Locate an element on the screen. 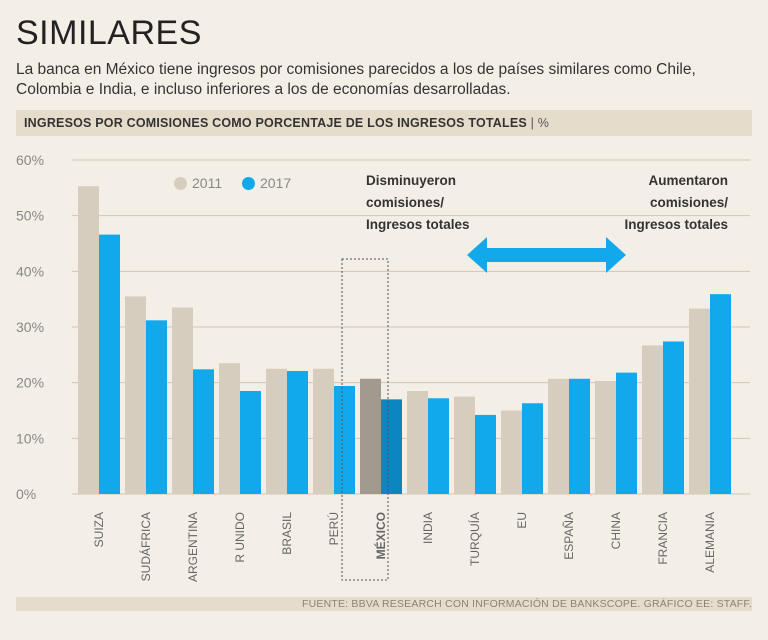 This screenshot has height=640, width=768. annotation-increased: Aumentaron comisiones/ Ingresos totales is located at coordinates (676, 203).